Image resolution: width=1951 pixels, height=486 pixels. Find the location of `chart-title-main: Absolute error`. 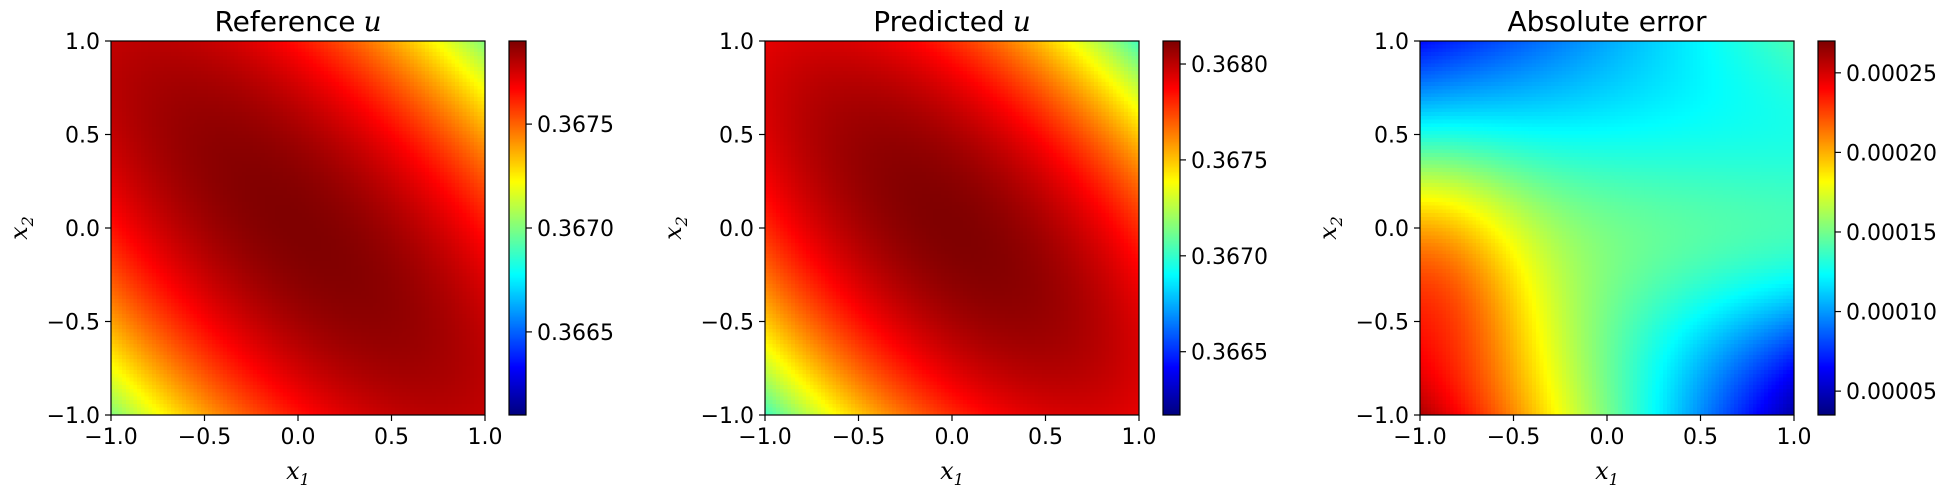

chart-title-main: Absolute error is located at coordinates (1607, 21).